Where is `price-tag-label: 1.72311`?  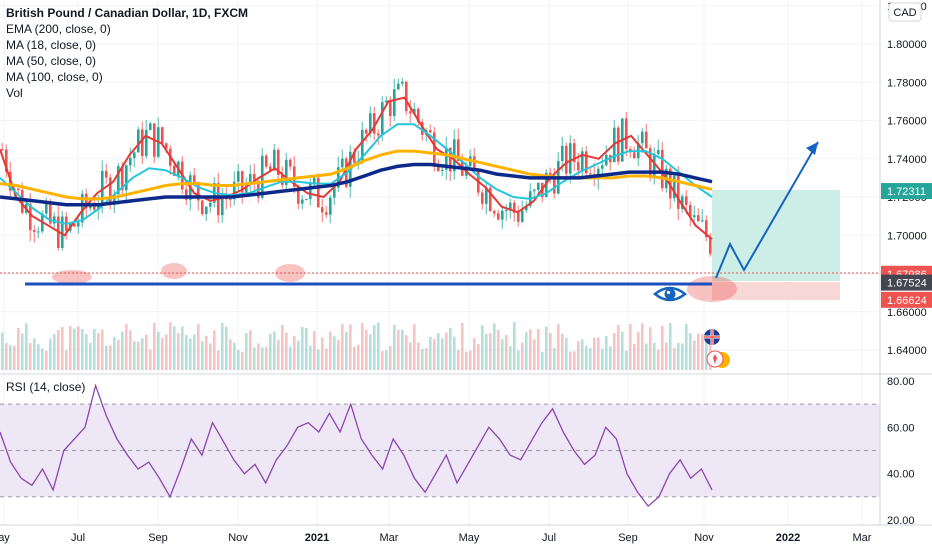 price-tag-label: 1.72311 is located at coordinates (906, 192).